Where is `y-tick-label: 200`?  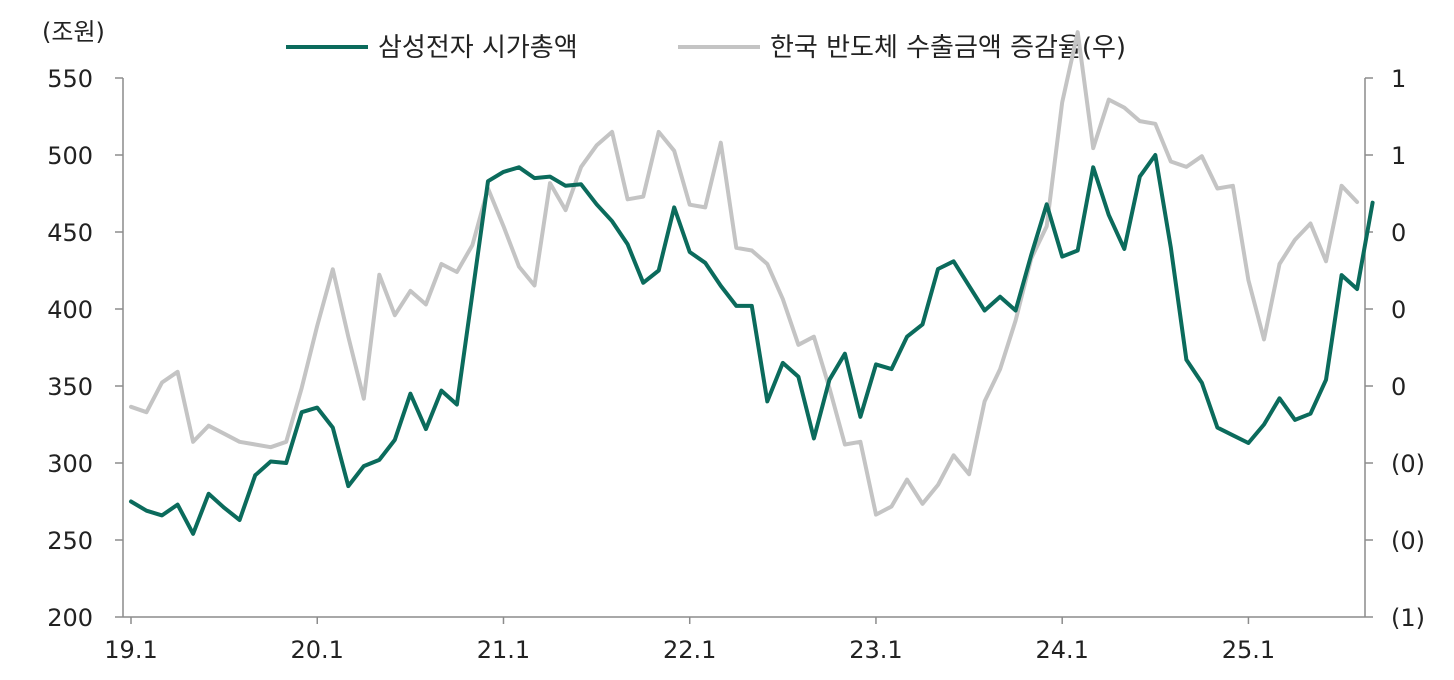
y-tick-label: 200 is located at coordinates (70, 618).